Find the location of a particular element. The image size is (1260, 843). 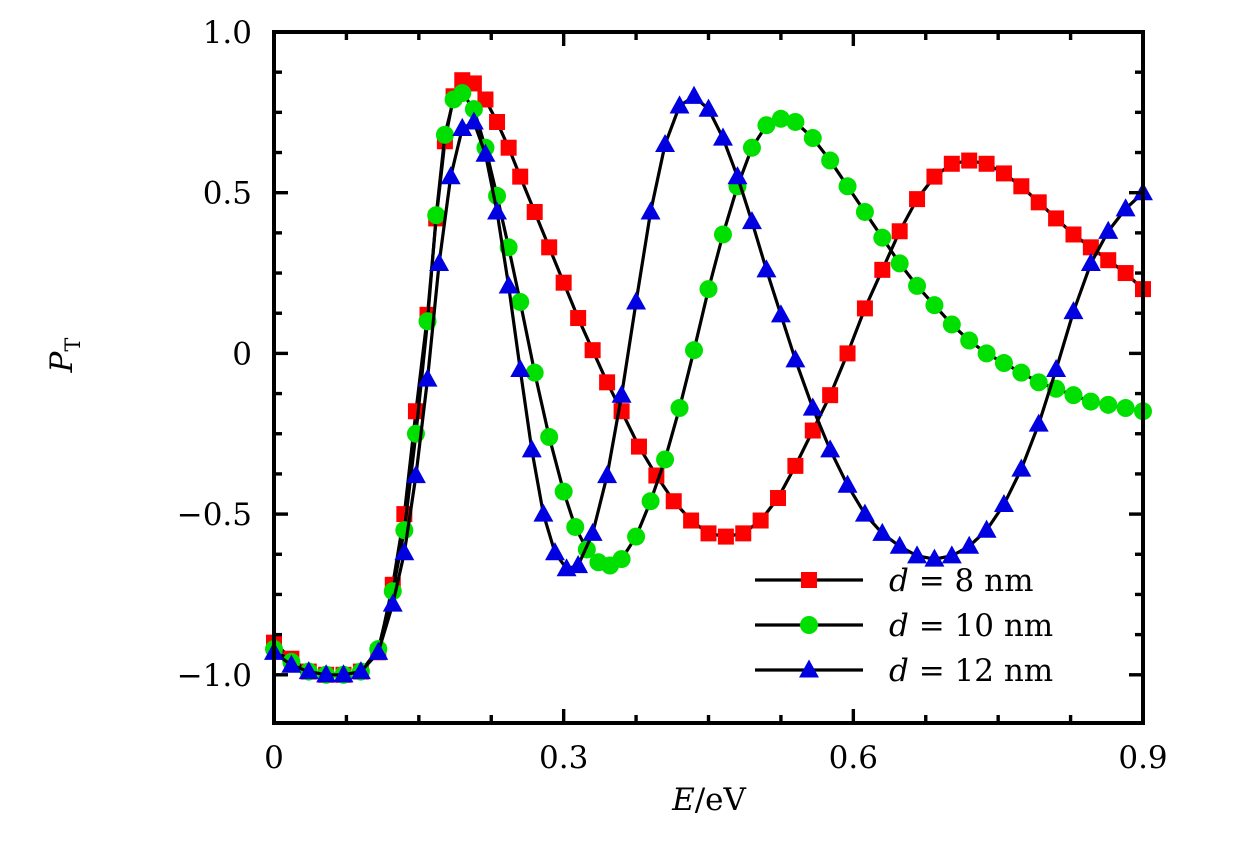

legend-item-1: d = 8 nm is located at coordinates (894, 581).